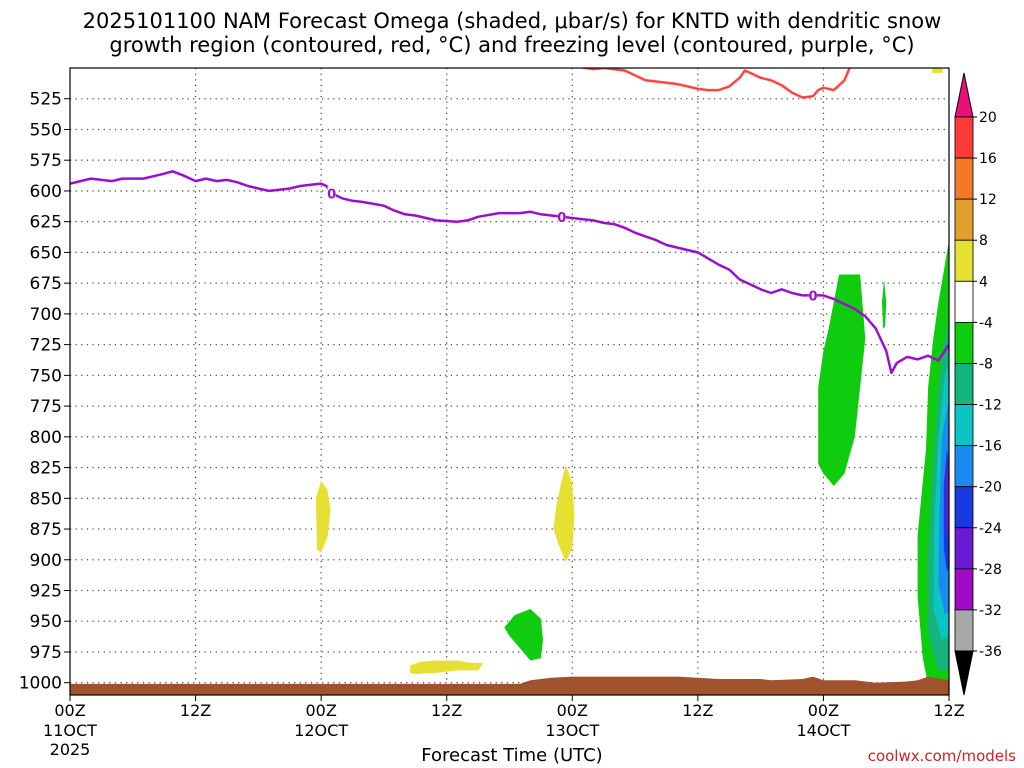 This screenshot has width=1024, height=768. Describe the element at coordinates (983, 282) in the screenshot. I see `colorbar-label-4: 4` at that location.